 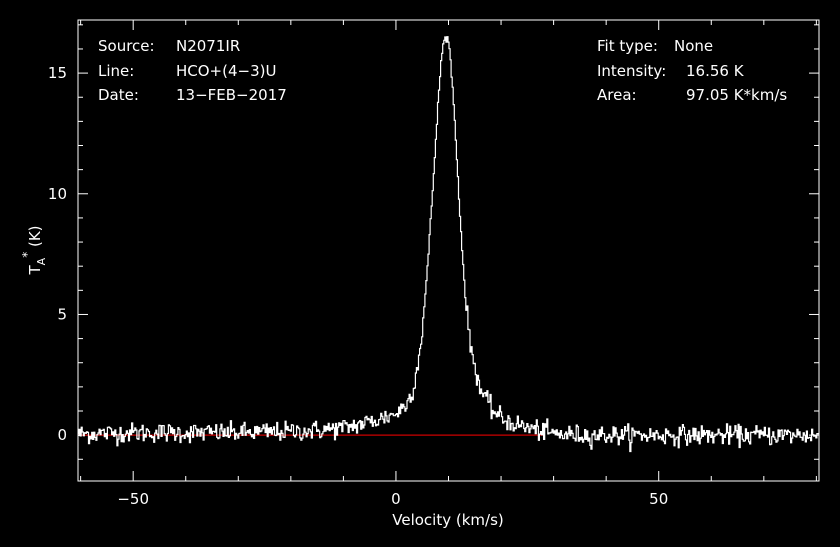 What do you see at coordinates (35, 238) in the screenshot?
I see `y-axis-label-unit: (K)` at bounding box center [35, 238].